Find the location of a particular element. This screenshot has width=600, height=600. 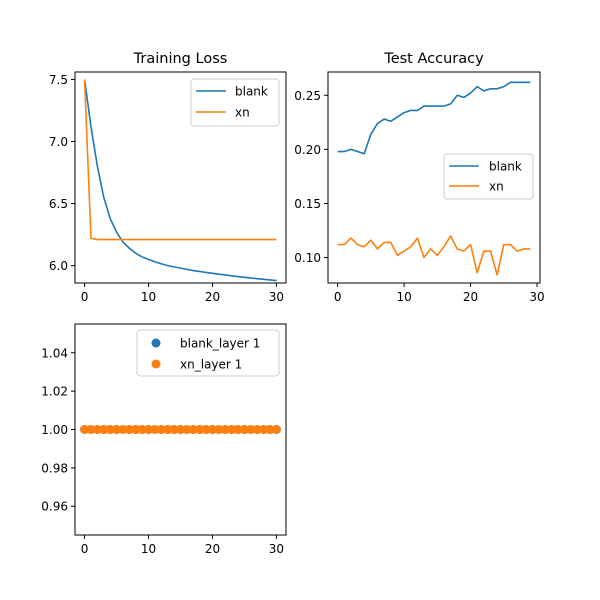

y-tick-label: 0.10 is located at coordinates (307, 258).